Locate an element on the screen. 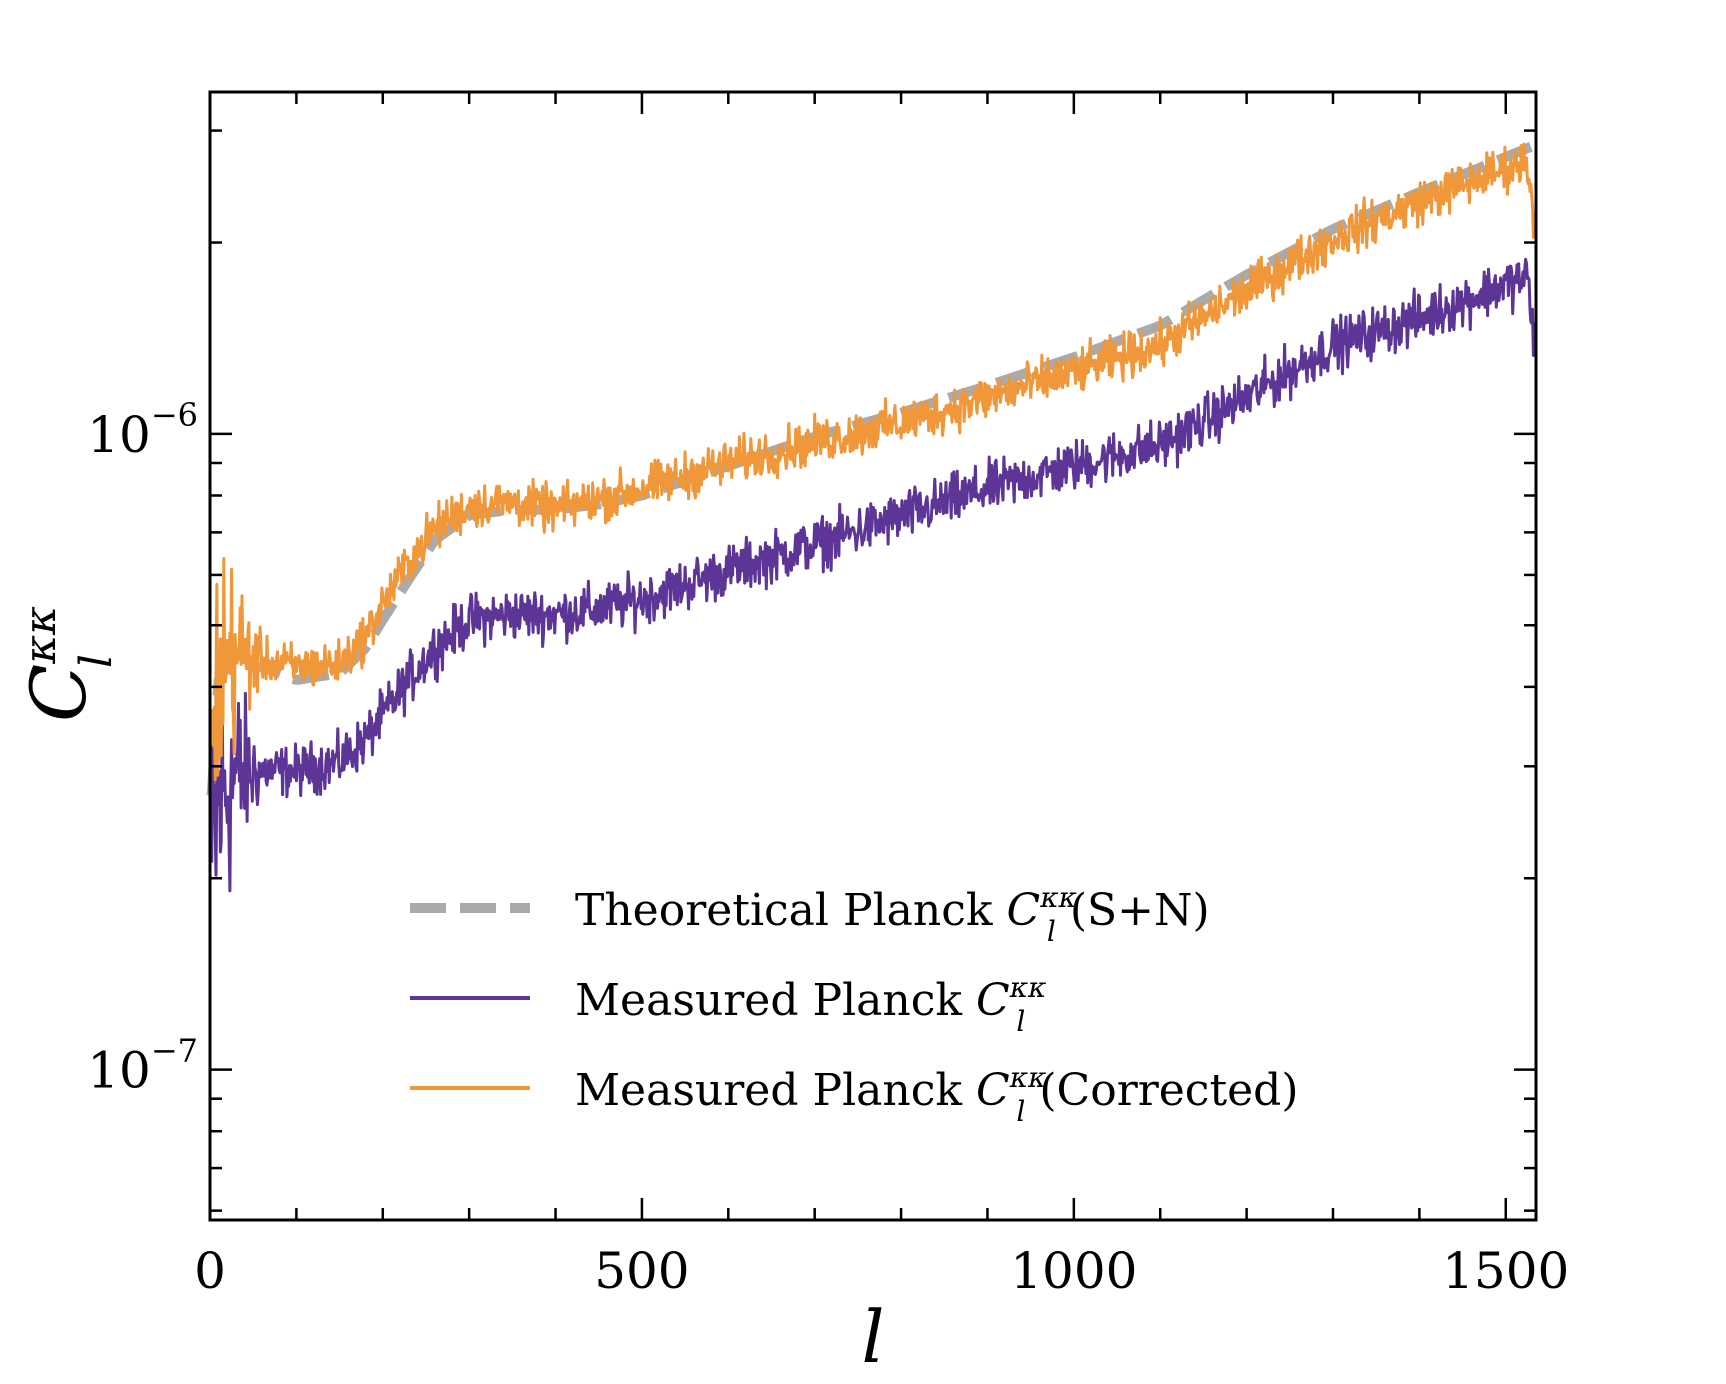 The height and width of the screenshot is (1384, 1726). y-axis-label: Cκκ l is located at coordinates (68, 664).